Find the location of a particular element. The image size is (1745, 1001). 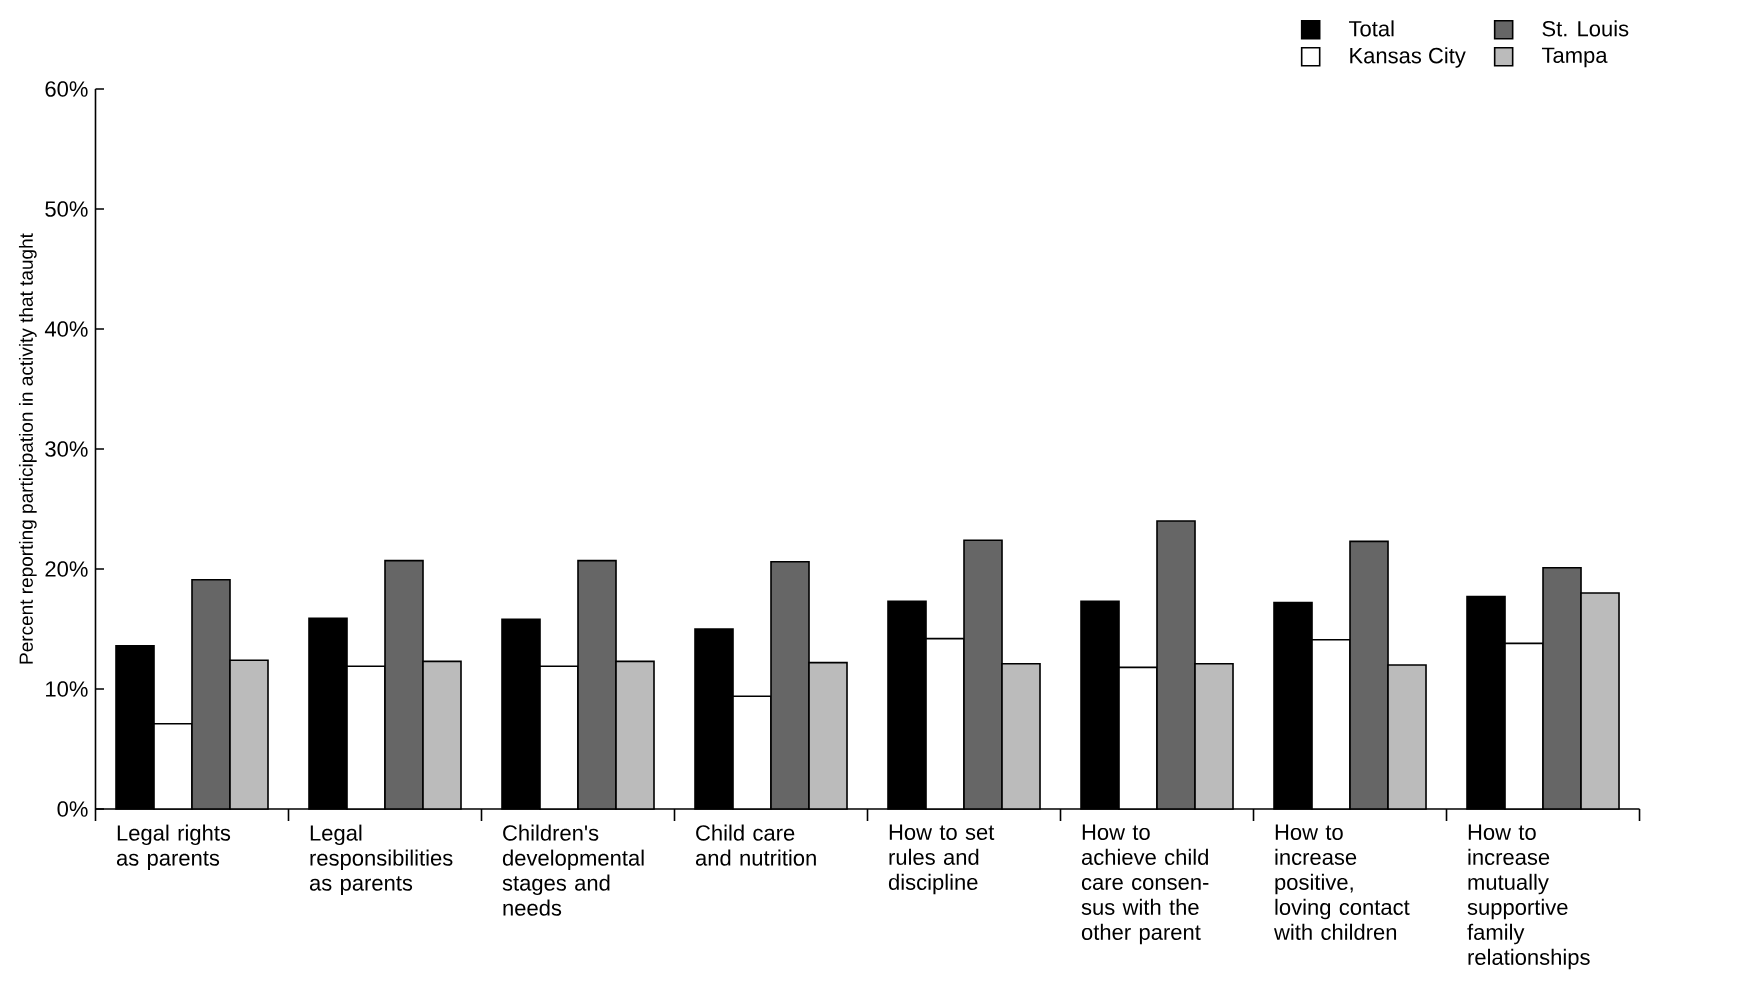

x-tick-label: Children's developmental stages and needs is located at coordinates (573, 870).